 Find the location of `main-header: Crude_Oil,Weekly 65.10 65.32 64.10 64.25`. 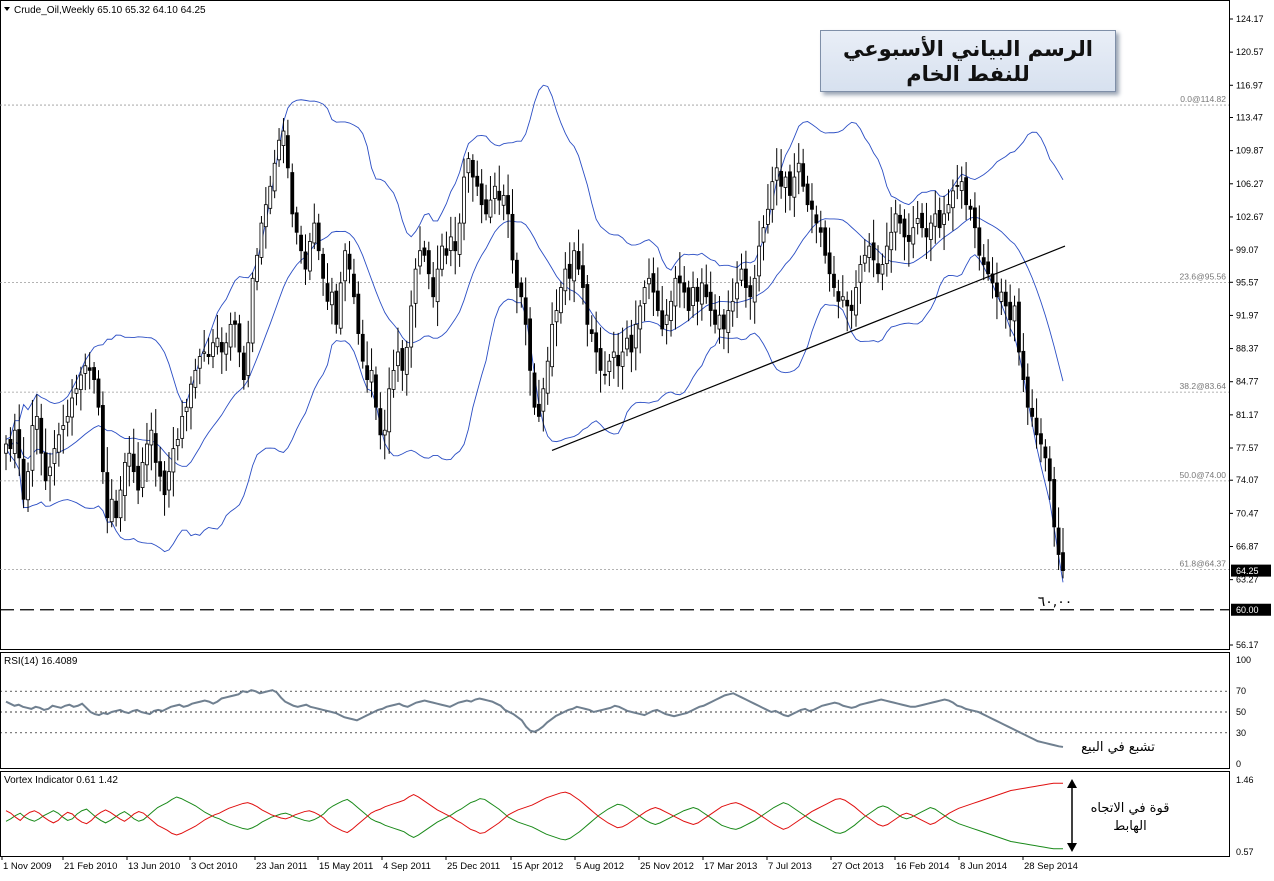

main-header: Crude_Oil,Weekly 65.10 65.32 64.10 64.25 is located at coordinates (110, 10).